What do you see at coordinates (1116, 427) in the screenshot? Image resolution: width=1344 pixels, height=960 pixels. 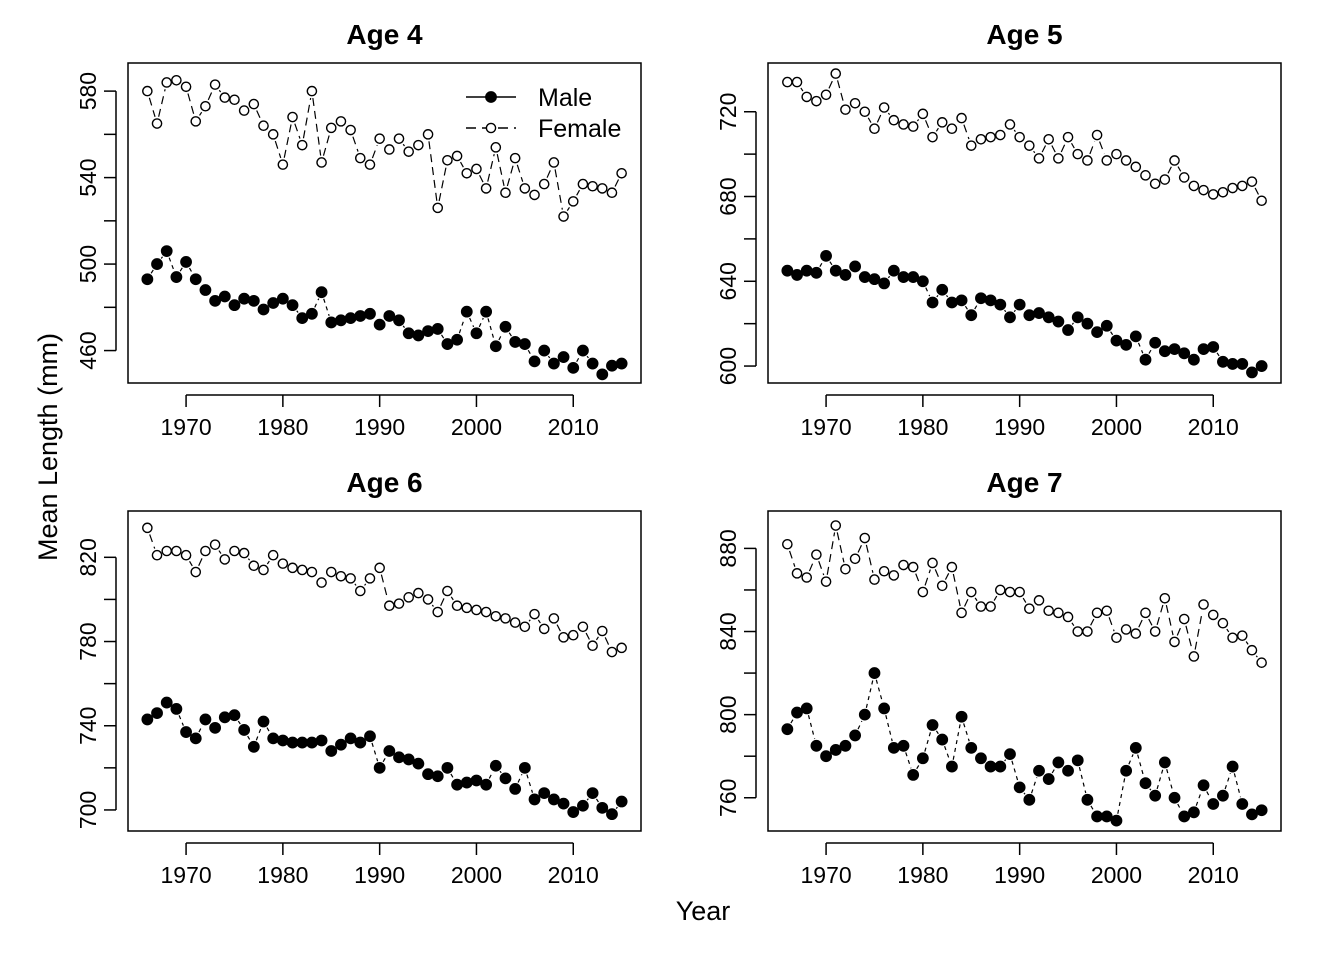 I see `x-tick-label: 2000` at bounding box center [1116, 427].